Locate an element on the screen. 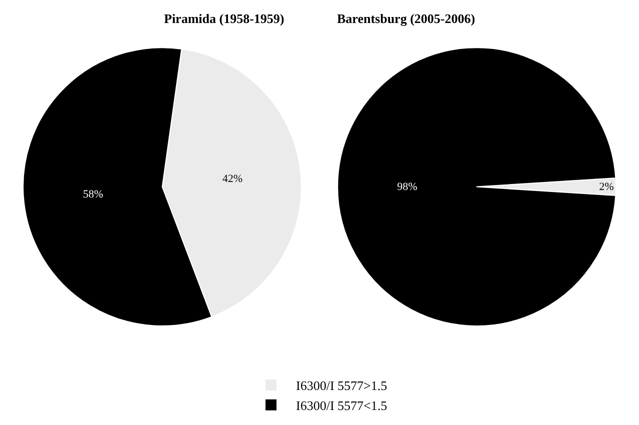 This screenshot has height=425, width=639. legend-label: I6300/I 5577<1.5 is located at coordinates (342, 405).